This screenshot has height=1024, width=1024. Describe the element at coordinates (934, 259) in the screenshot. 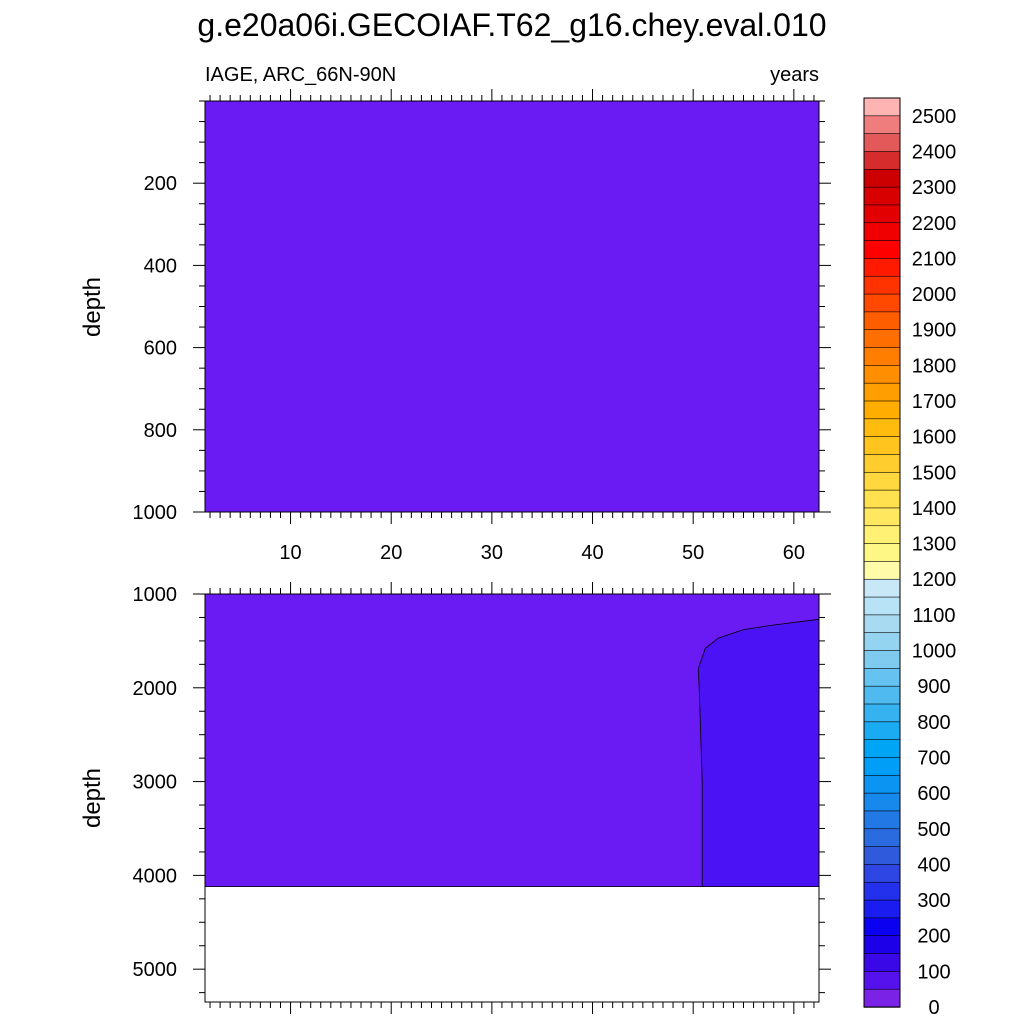

I see `colorbar-label: 2100` at that location.